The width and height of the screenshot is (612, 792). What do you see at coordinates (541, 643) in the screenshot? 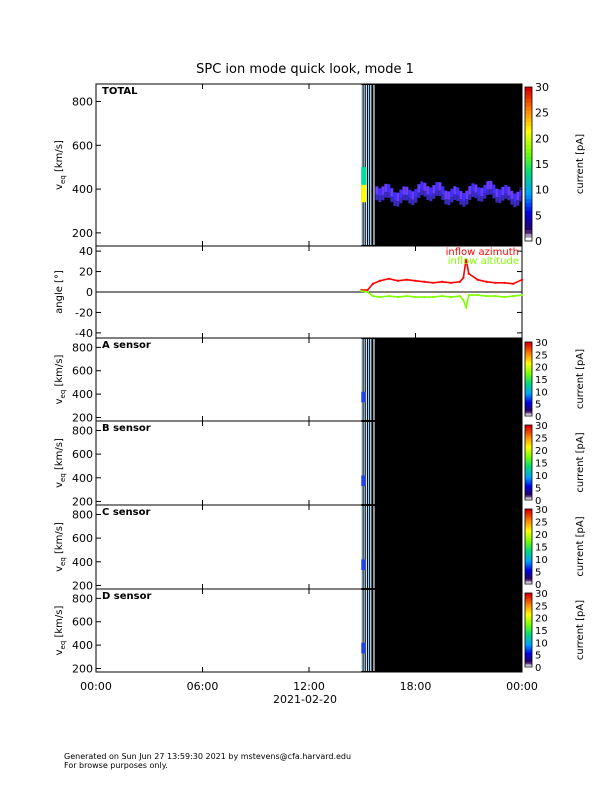
I see `colorbar-tick-label: 10` at bounding box center [541, 643].